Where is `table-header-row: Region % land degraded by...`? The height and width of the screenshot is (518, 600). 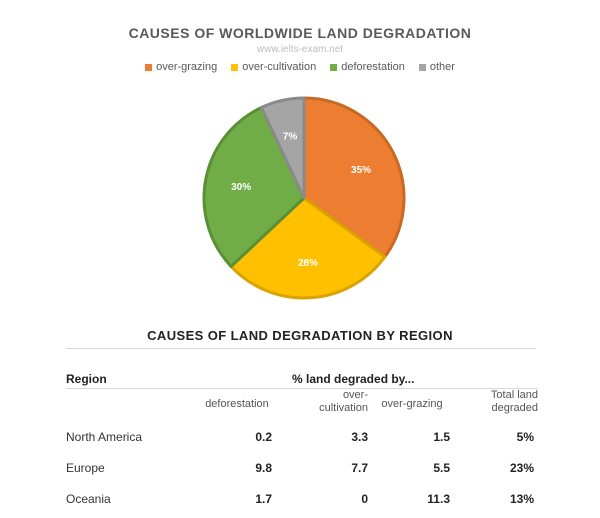
table-header-row: Region % land degraded by... is located at coordinates (302, 374).